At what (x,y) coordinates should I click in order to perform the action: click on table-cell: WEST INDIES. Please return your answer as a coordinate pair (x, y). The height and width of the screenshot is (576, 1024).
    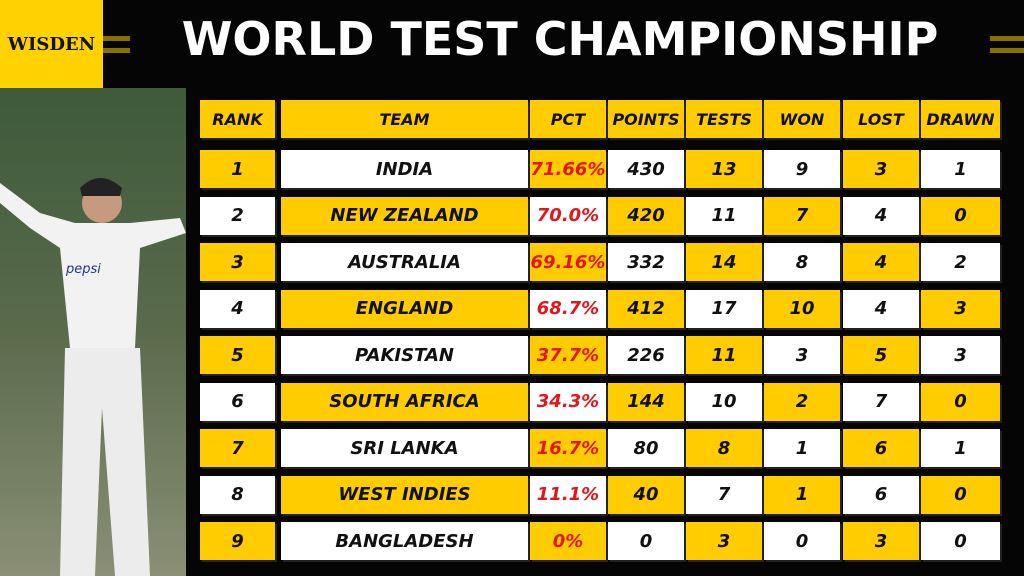
    Looking at the image, I should click on (404, 494).